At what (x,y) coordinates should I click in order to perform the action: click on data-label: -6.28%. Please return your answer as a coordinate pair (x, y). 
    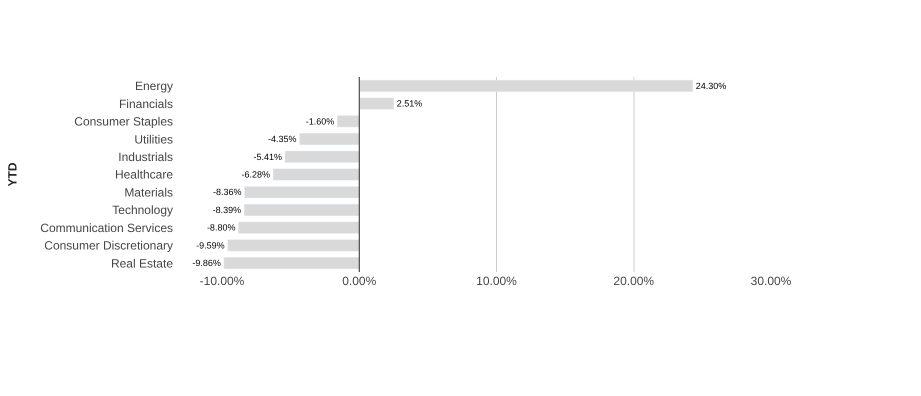
    Looking at the image, I should click on (256, 175).